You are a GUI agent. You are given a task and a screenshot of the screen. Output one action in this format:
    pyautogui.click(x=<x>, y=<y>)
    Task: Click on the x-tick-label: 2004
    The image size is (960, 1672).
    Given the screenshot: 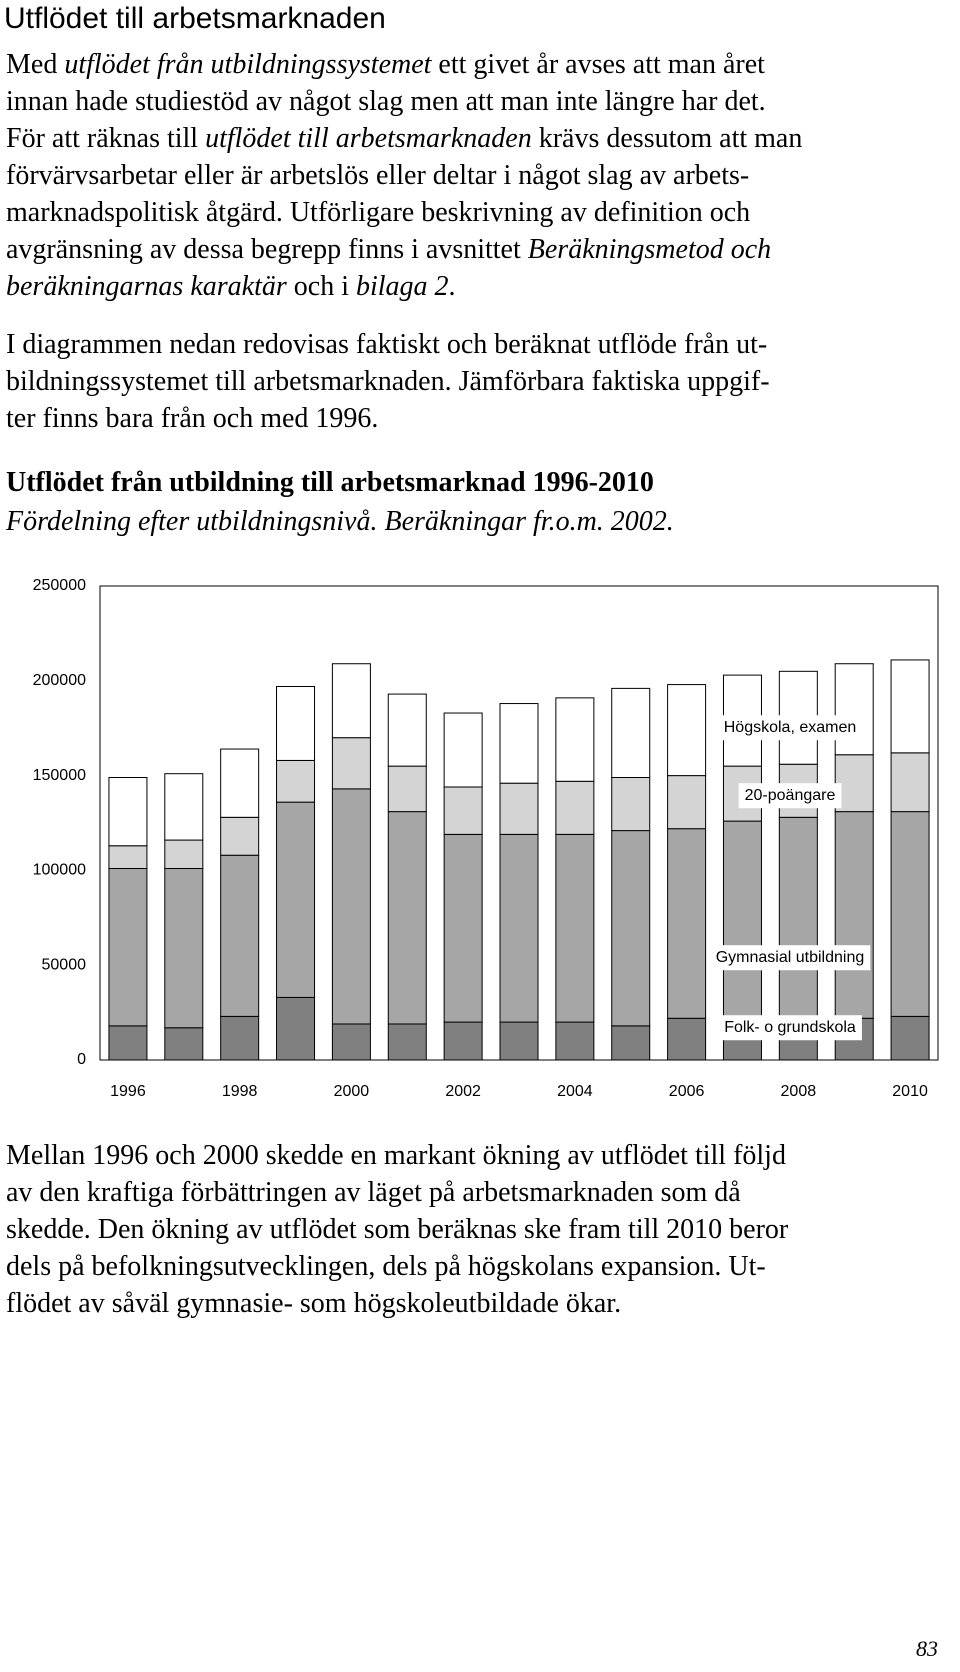 What is the action you would take?
    pyautogui.click(x=575, y=1091)
    